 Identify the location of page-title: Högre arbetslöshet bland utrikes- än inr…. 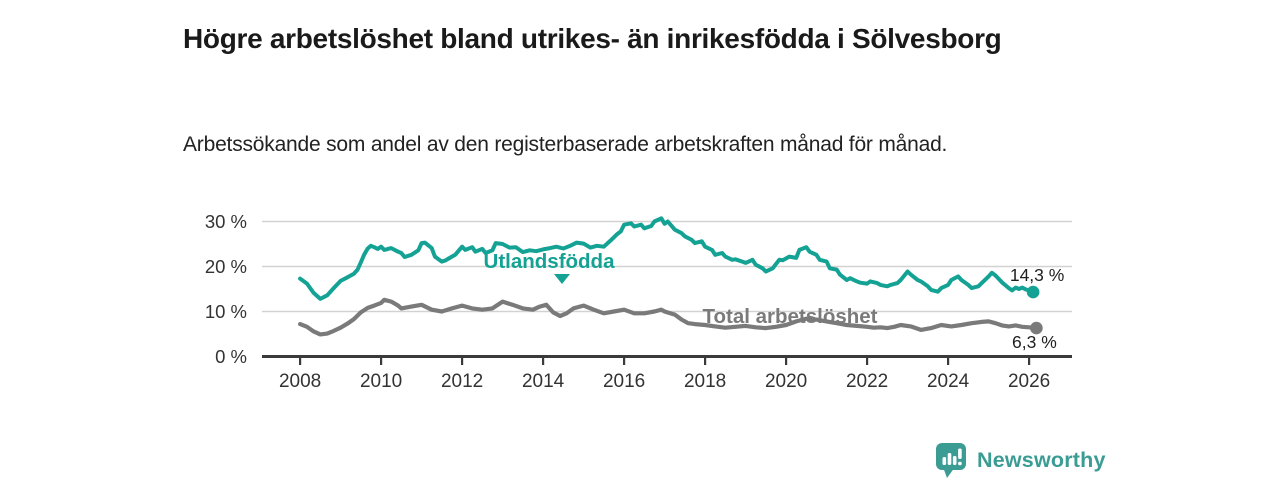
(592, 38).